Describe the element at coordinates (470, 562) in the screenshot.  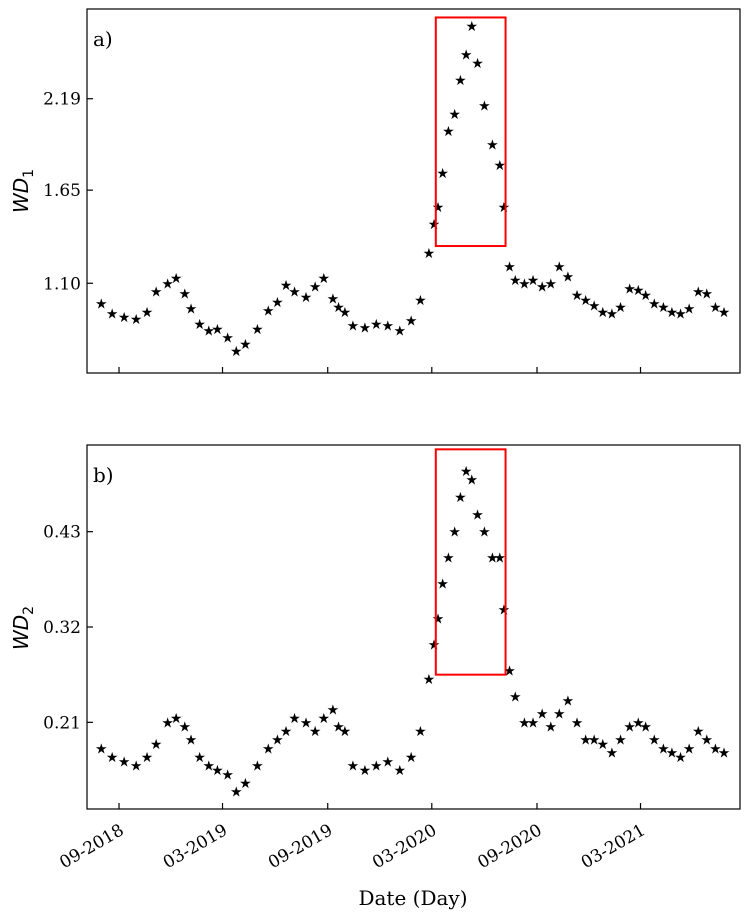
I see `highlight-box-b` at that location.